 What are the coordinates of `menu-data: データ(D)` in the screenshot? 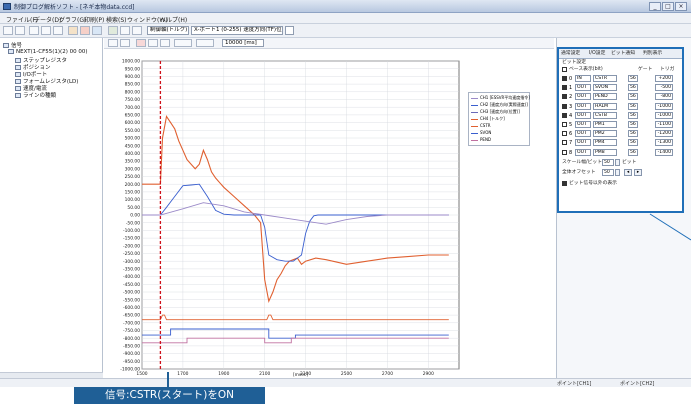 It's located at (48, 20).